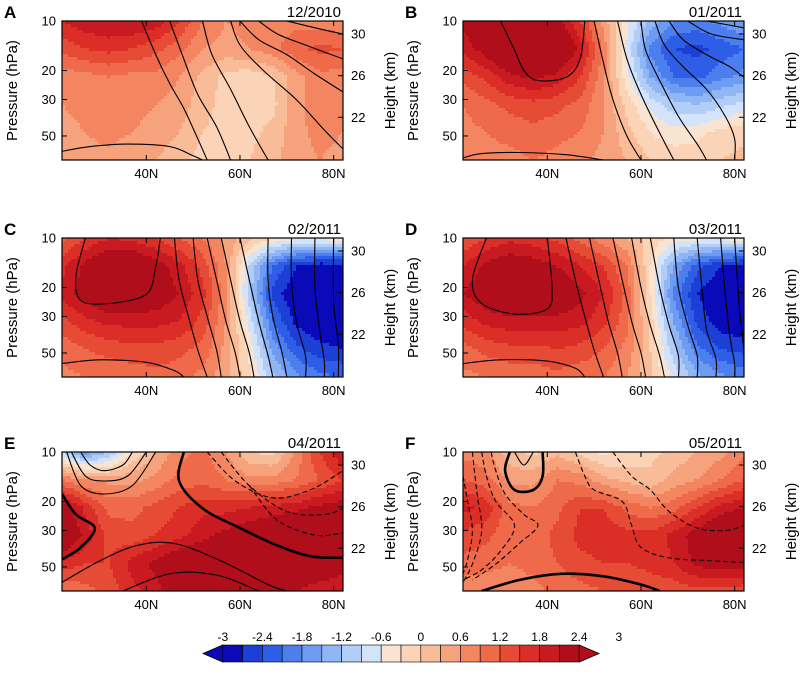 This screenshot has height=675, width=803. What do you see at coordinates (12, 90) in the screenshot?
I see `y-axis-label-left: Pressure (hPa)` at bounding box center [12, 90].